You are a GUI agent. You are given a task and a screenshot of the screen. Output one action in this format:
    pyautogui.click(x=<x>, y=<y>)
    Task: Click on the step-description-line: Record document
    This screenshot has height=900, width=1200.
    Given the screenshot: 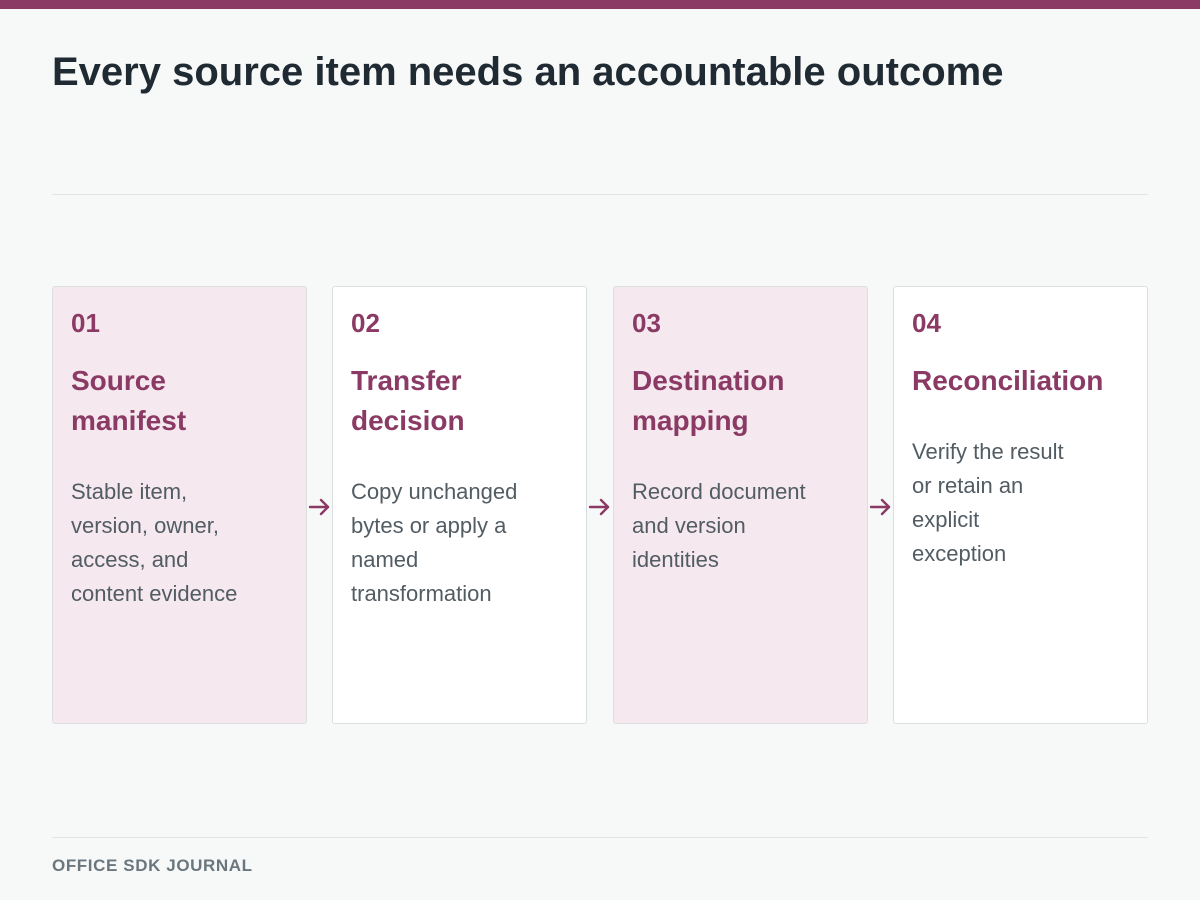 What is the action you would take?
    pyautogui.click(x=719, y=491)
    